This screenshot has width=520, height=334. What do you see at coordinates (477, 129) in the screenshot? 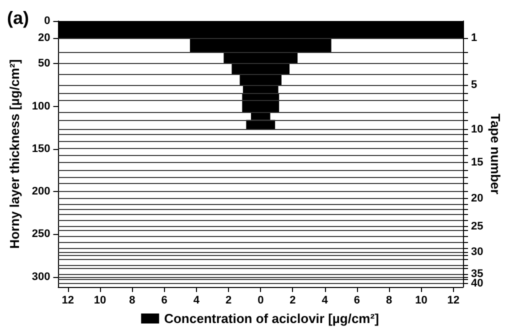
I see `text: 10` at bounding box center [477, 129].